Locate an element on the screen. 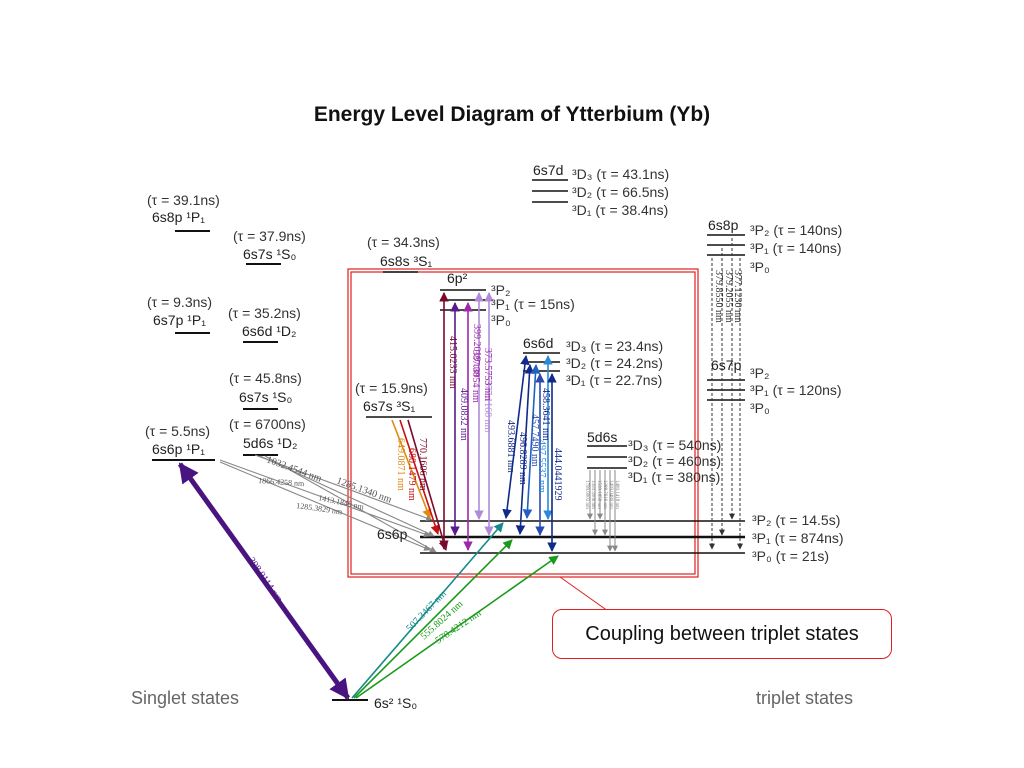 The width and height of the screenshot is (1024, 768). label-379b-nm: 379.8550 nm is located at coordinates (718, 296).